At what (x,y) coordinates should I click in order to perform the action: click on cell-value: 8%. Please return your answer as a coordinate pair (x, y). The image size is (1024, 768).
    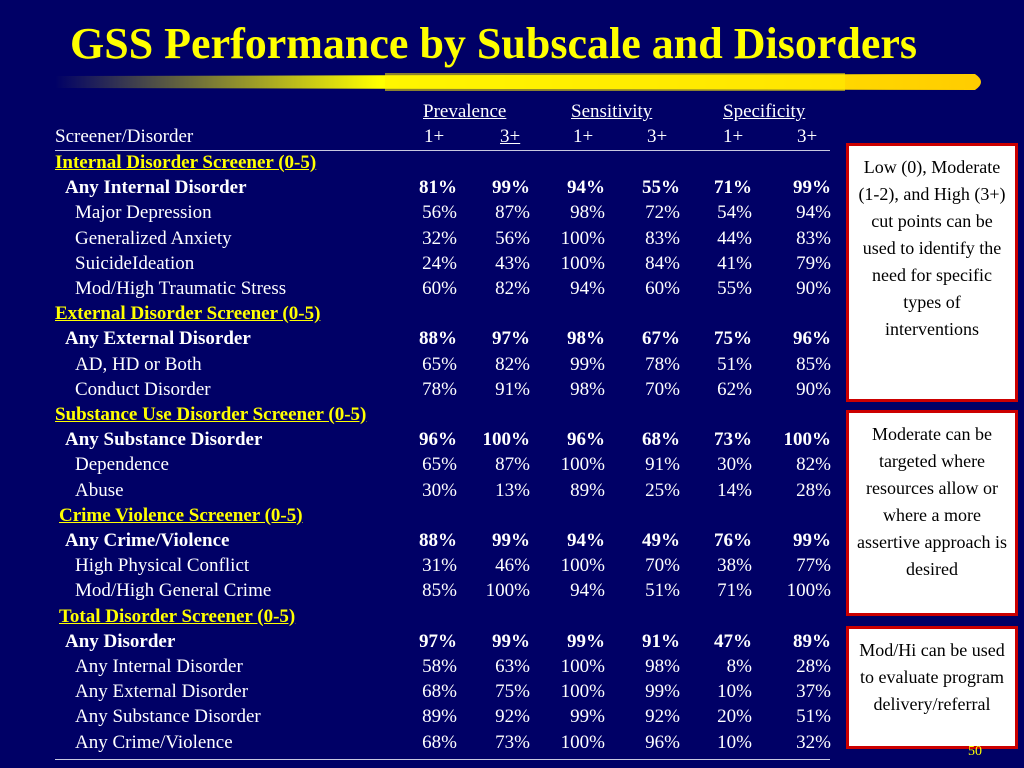
    Looking at the image, I should click on (739, 666).